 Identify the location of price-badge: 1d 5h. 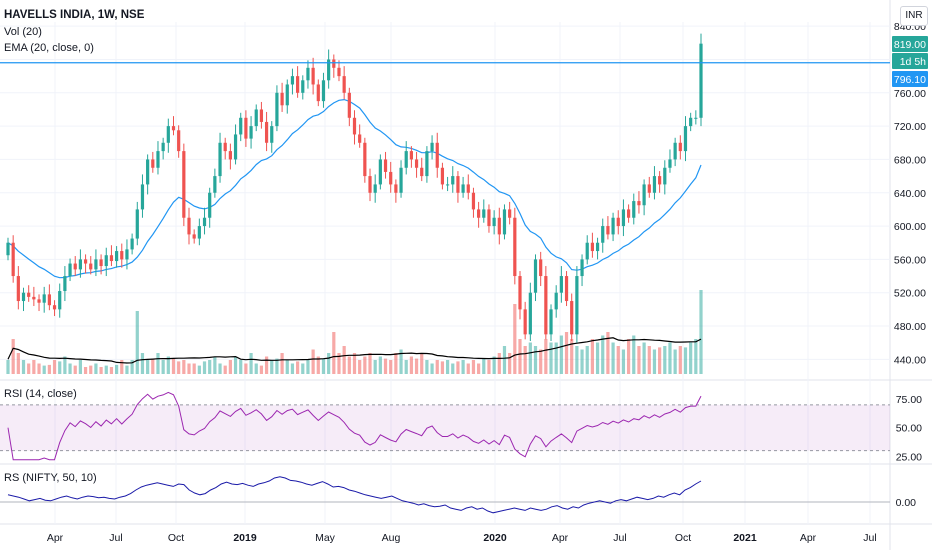
(910, 61).